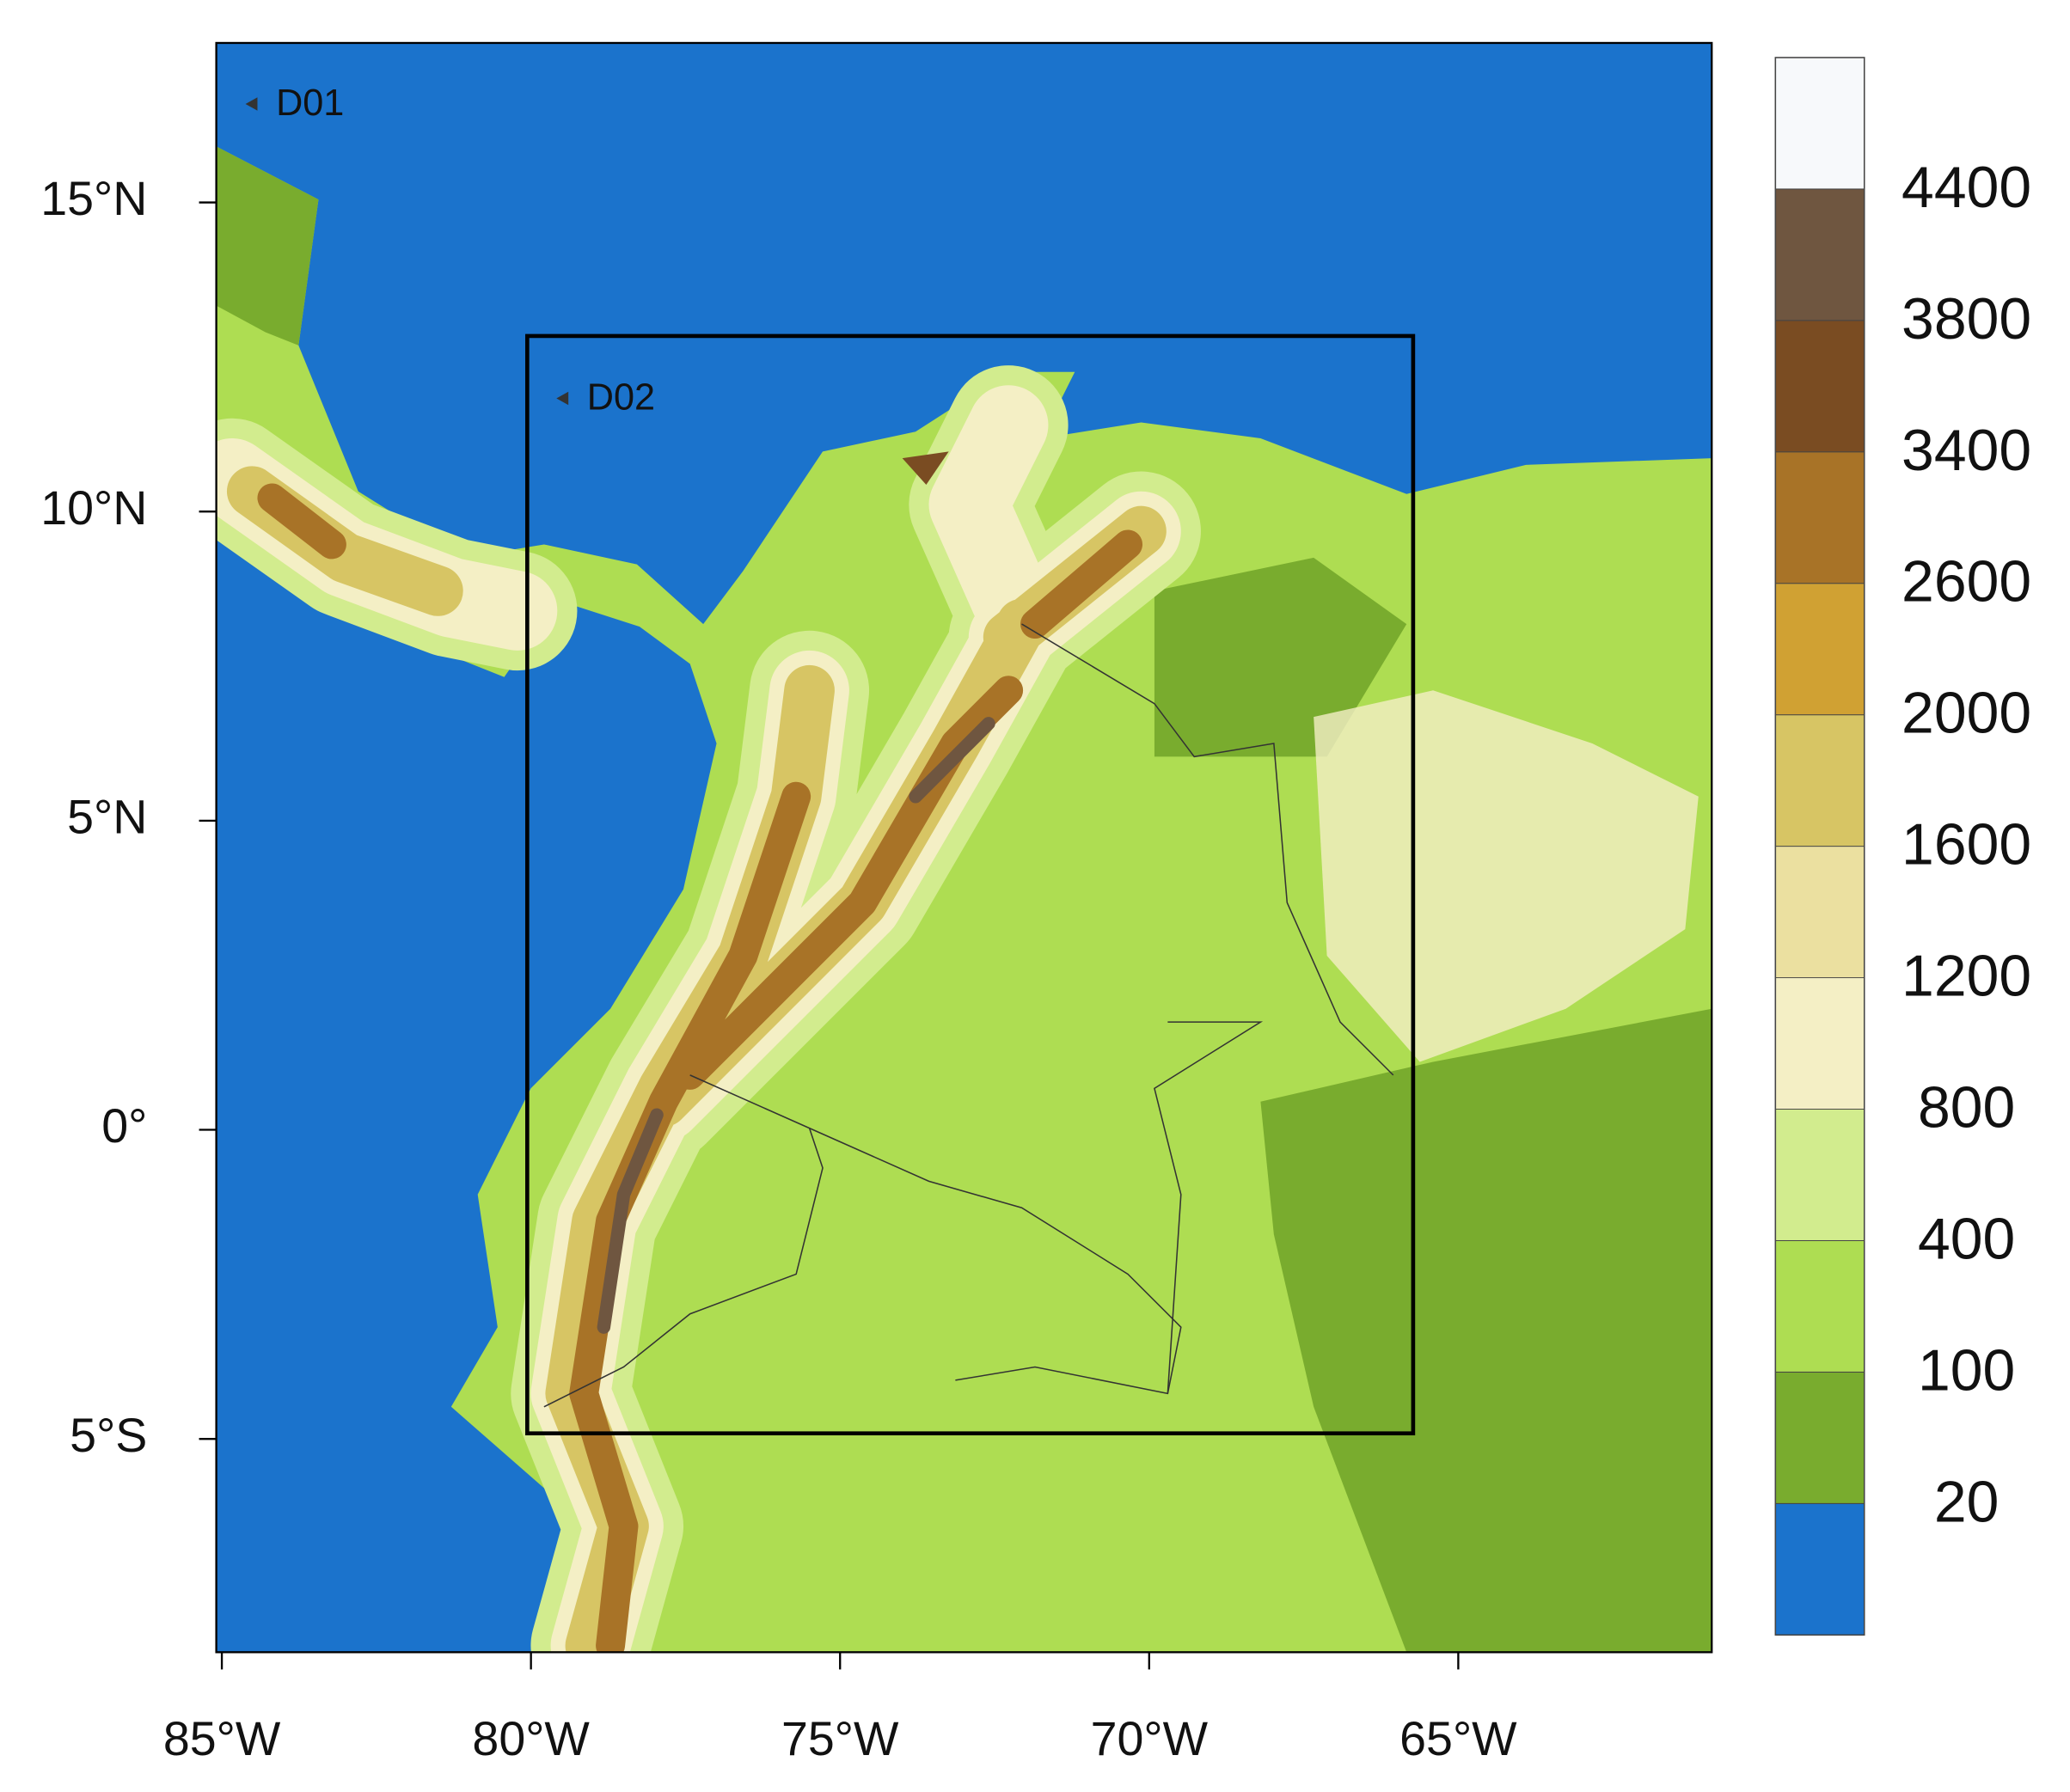 Image resolution: width=2070 pixels, height=1792 pixels. I want to click on colorbar-label: 100, so click(1966, 1370).